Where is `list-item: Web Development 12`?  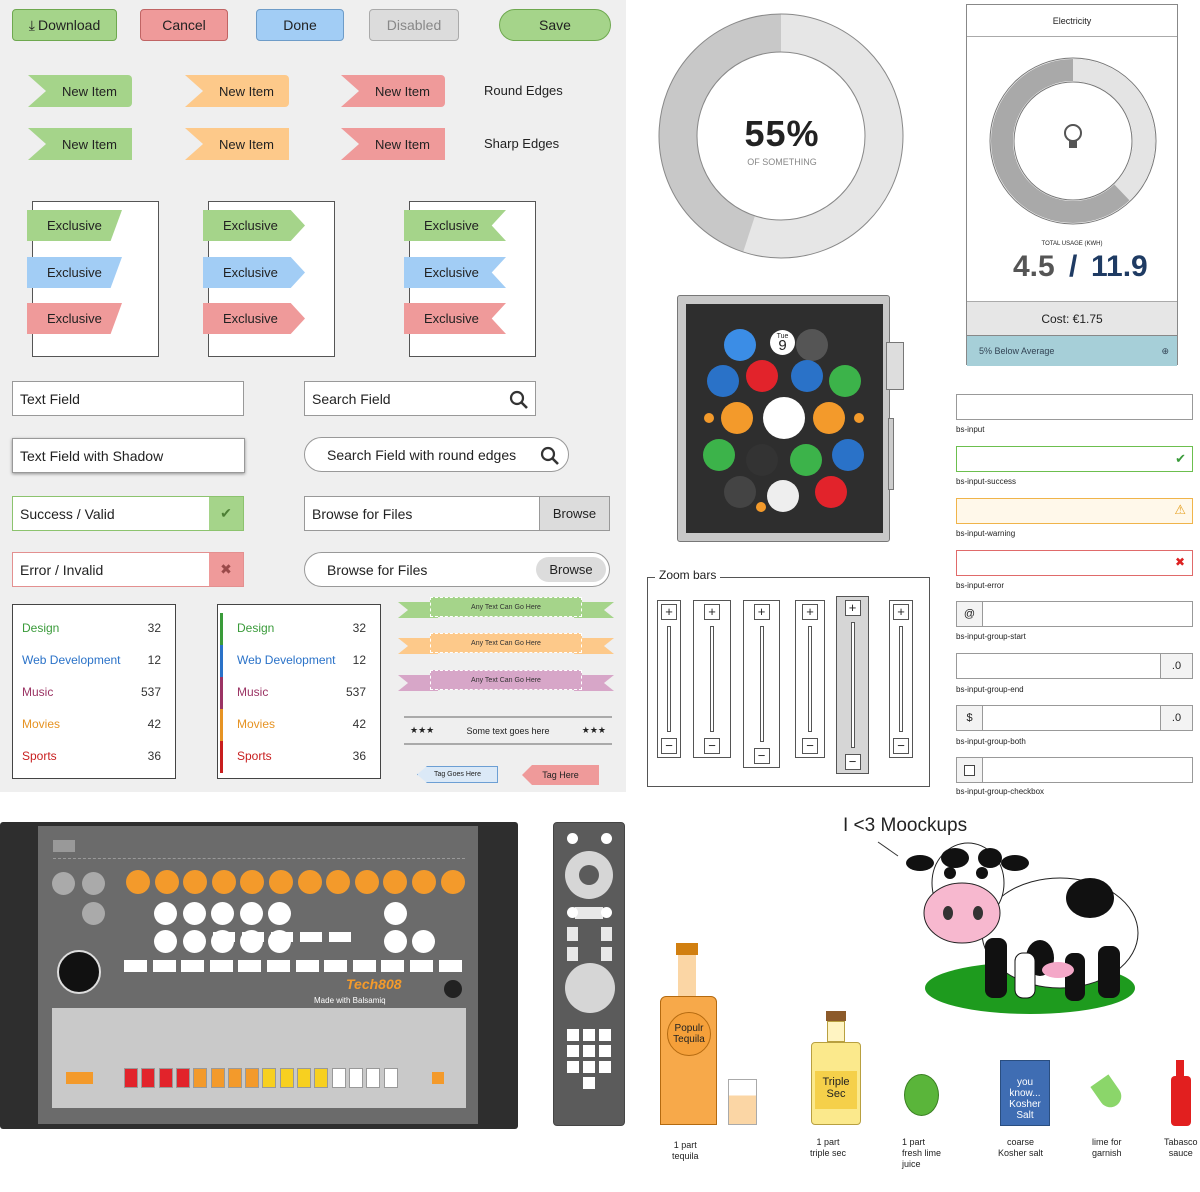 list-item: Web Development 12 is located at coordinates (91, 660).